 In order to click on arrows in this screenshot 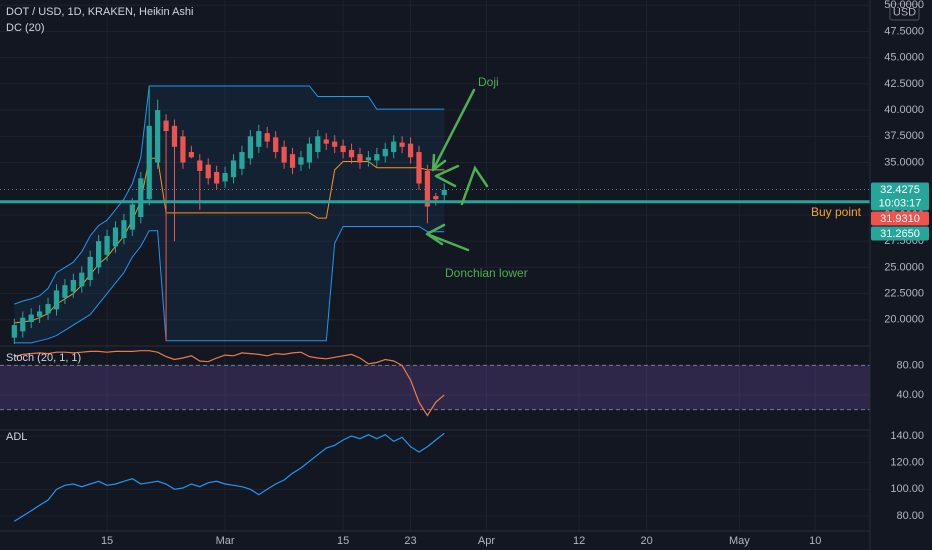, I will do `click(457, 170)`.